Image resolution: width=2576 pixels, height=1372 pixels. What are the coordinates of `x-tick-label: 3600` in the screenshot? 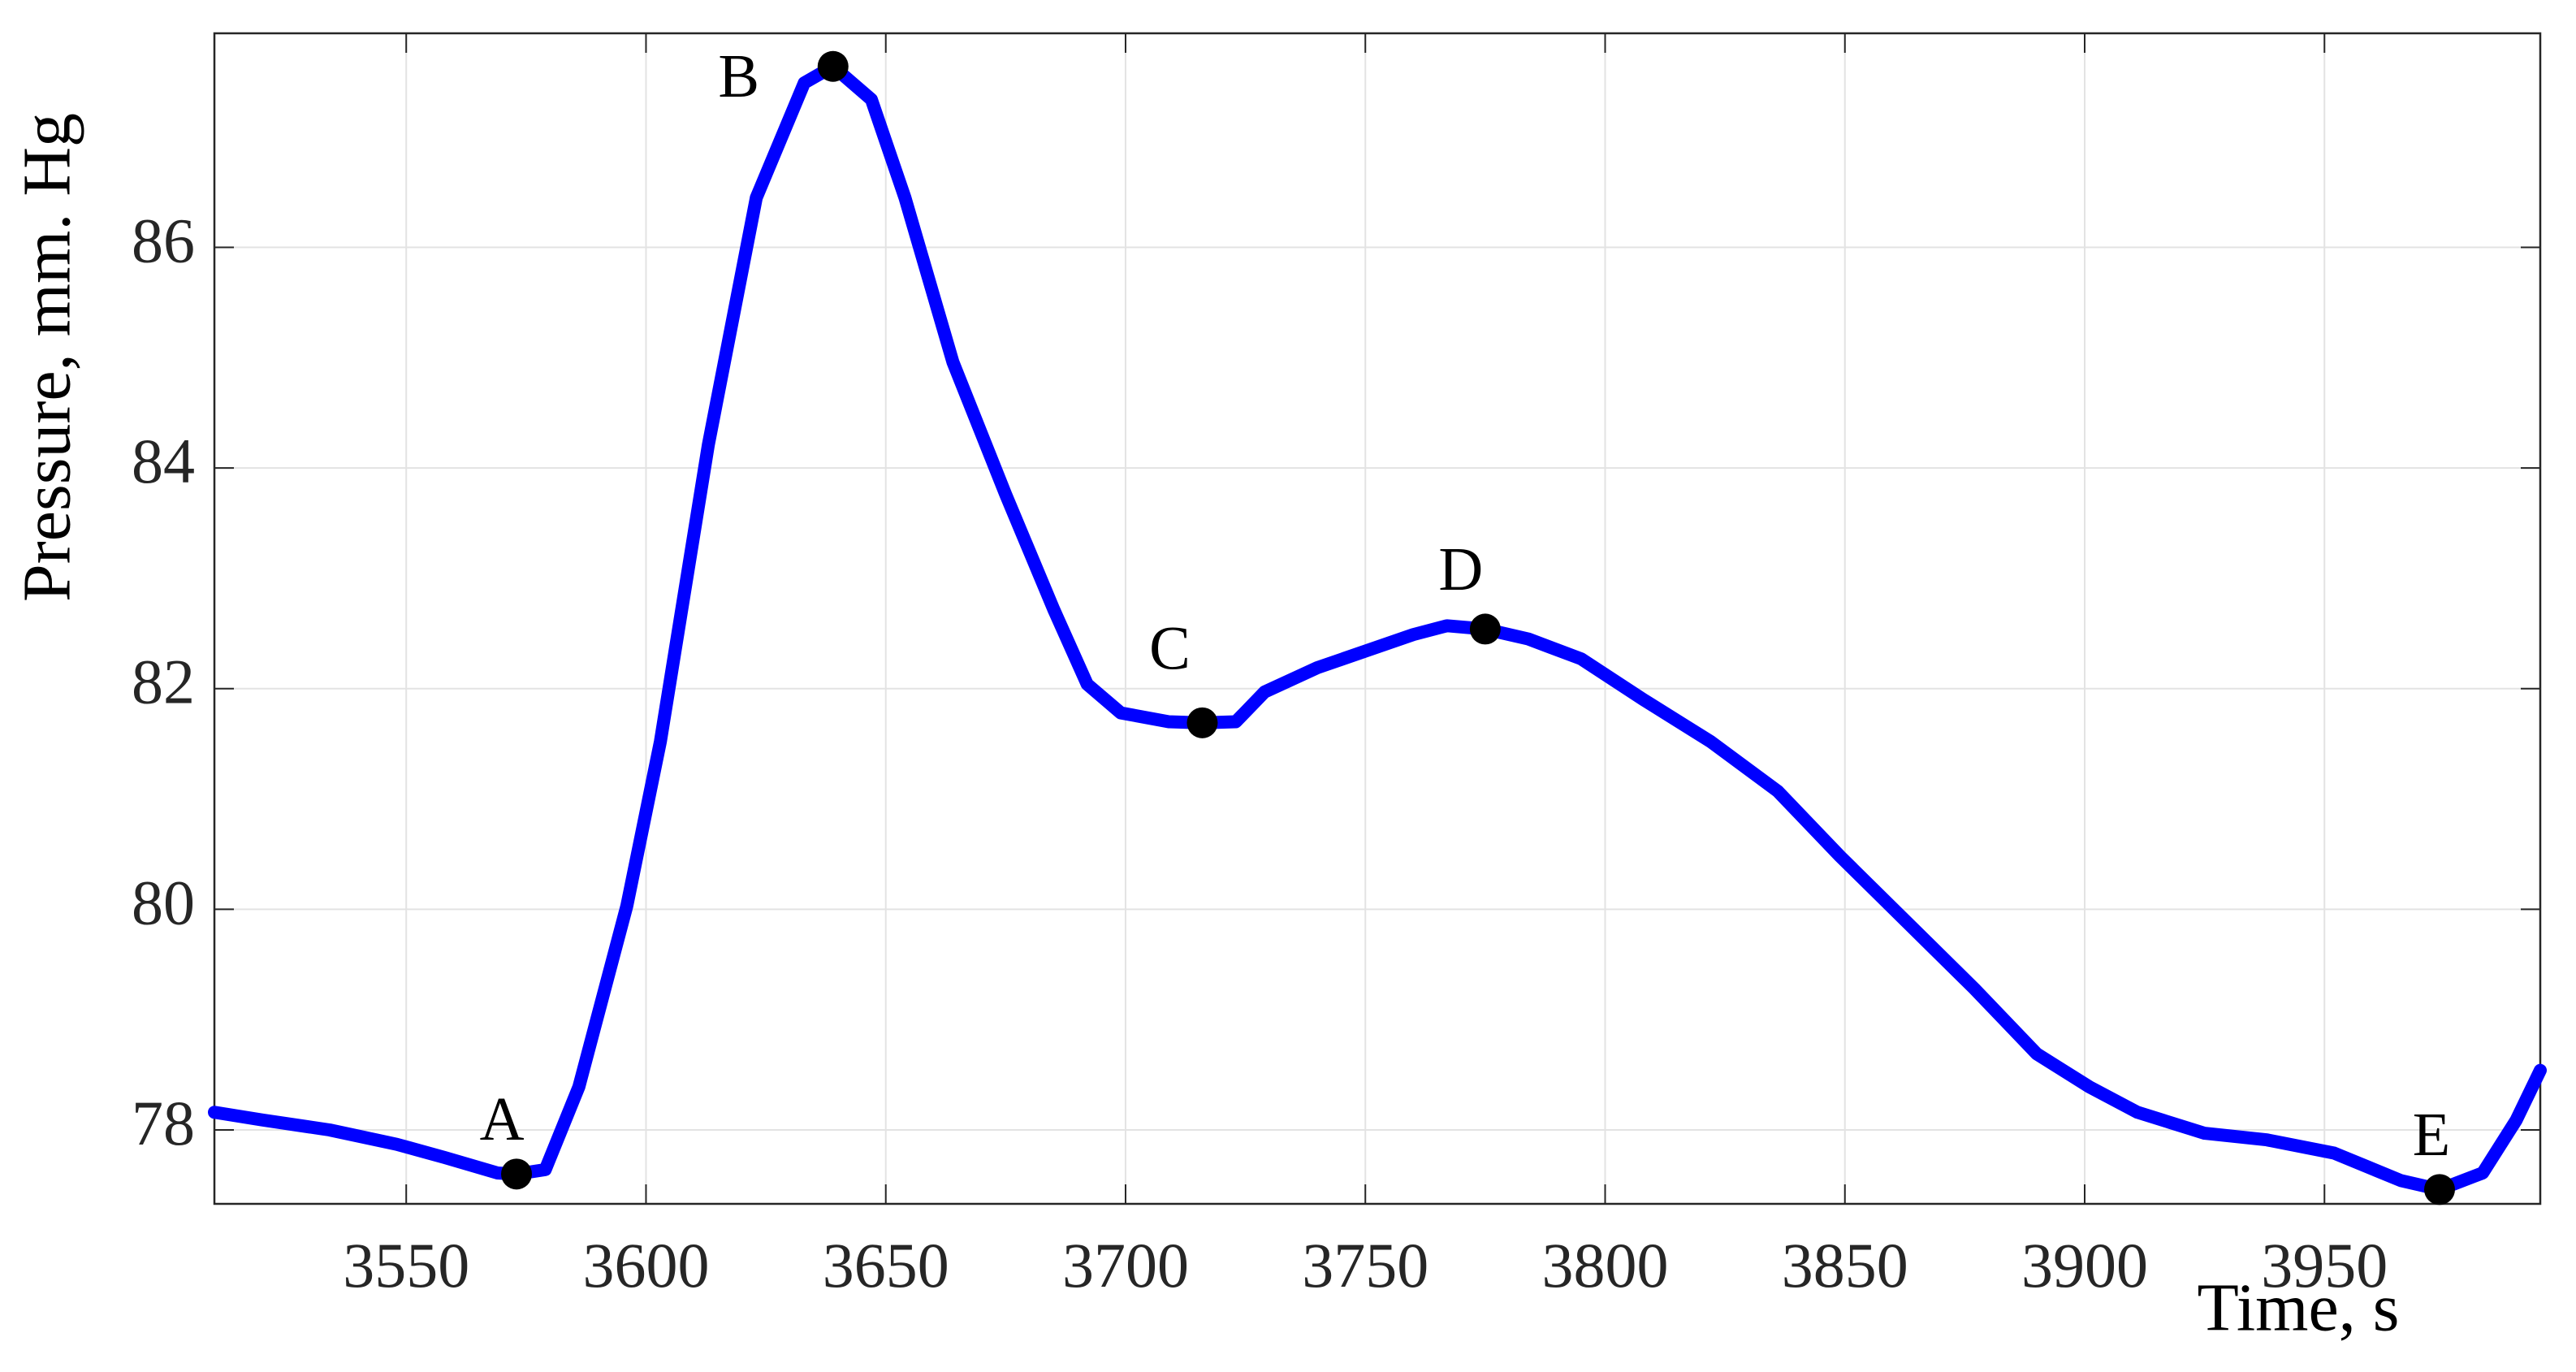 It's located at (646, 1266).